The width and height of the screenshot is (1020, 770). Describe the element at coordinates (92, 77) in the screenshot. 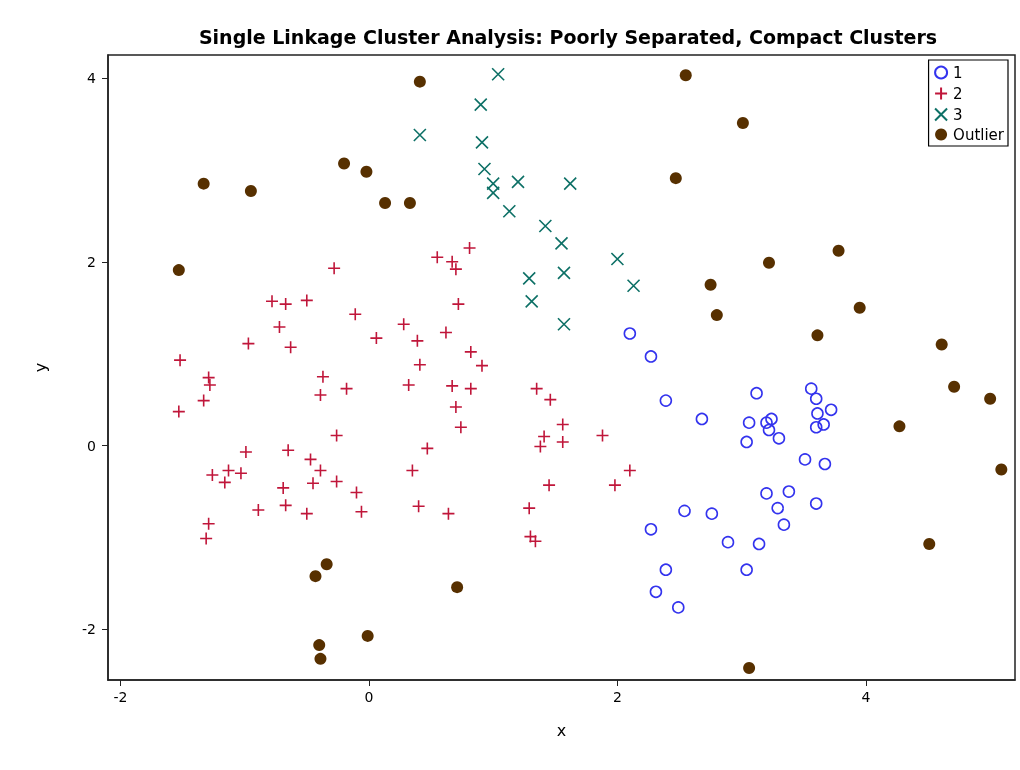

I see `y-tick-label: 4` at that location.